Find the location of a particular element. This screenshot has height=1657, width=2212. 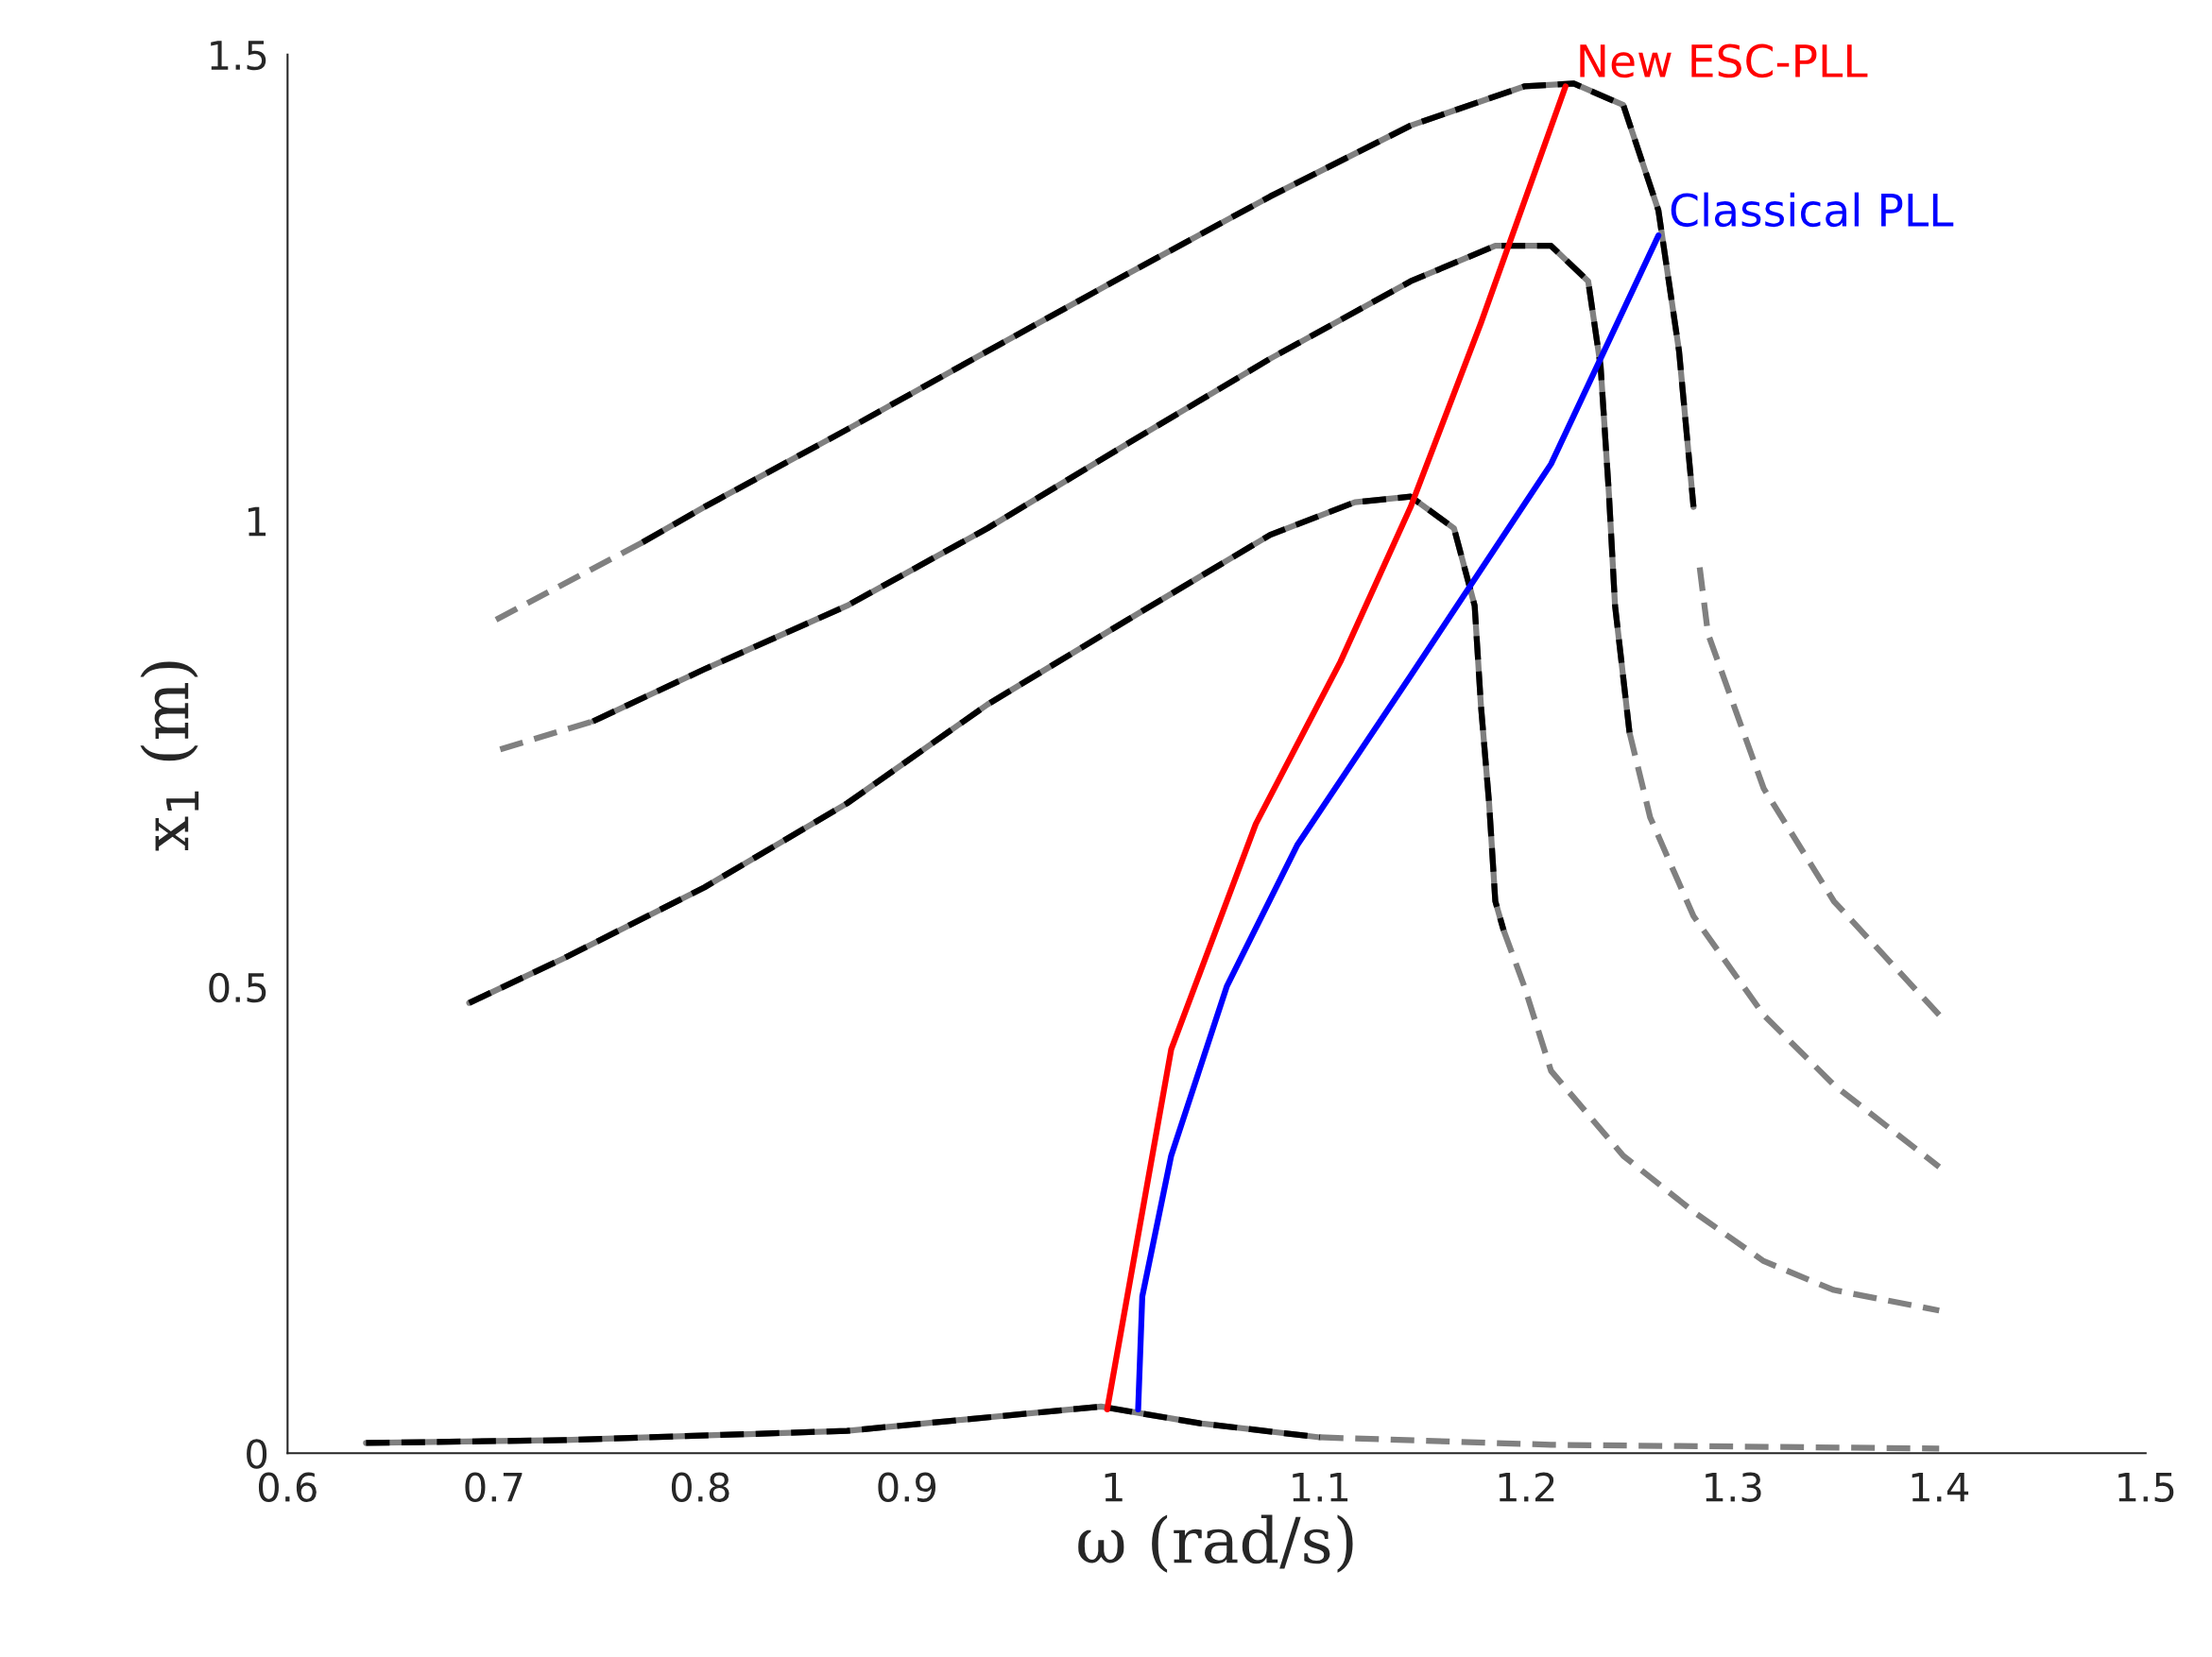

x-tick-label: 1.2 is located at coordinates (1527, 1487).